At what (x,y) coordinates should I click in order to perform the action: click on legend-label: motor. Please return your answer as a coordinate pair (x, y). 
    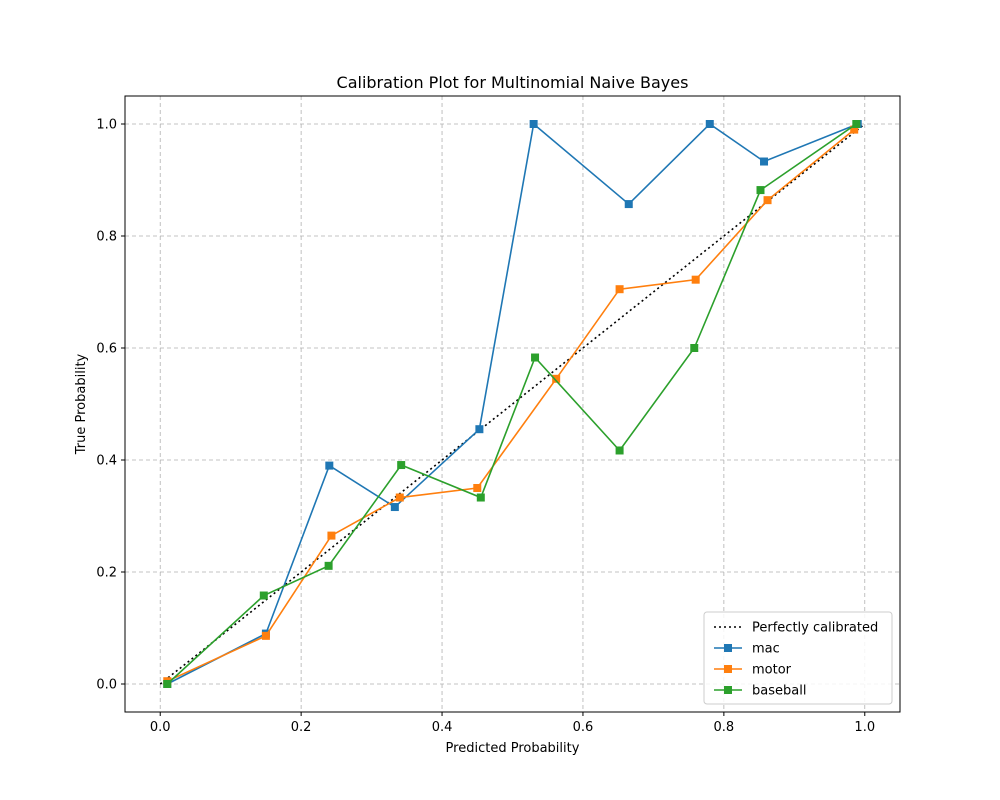
    Looking at the image, I should click on (772, 670).